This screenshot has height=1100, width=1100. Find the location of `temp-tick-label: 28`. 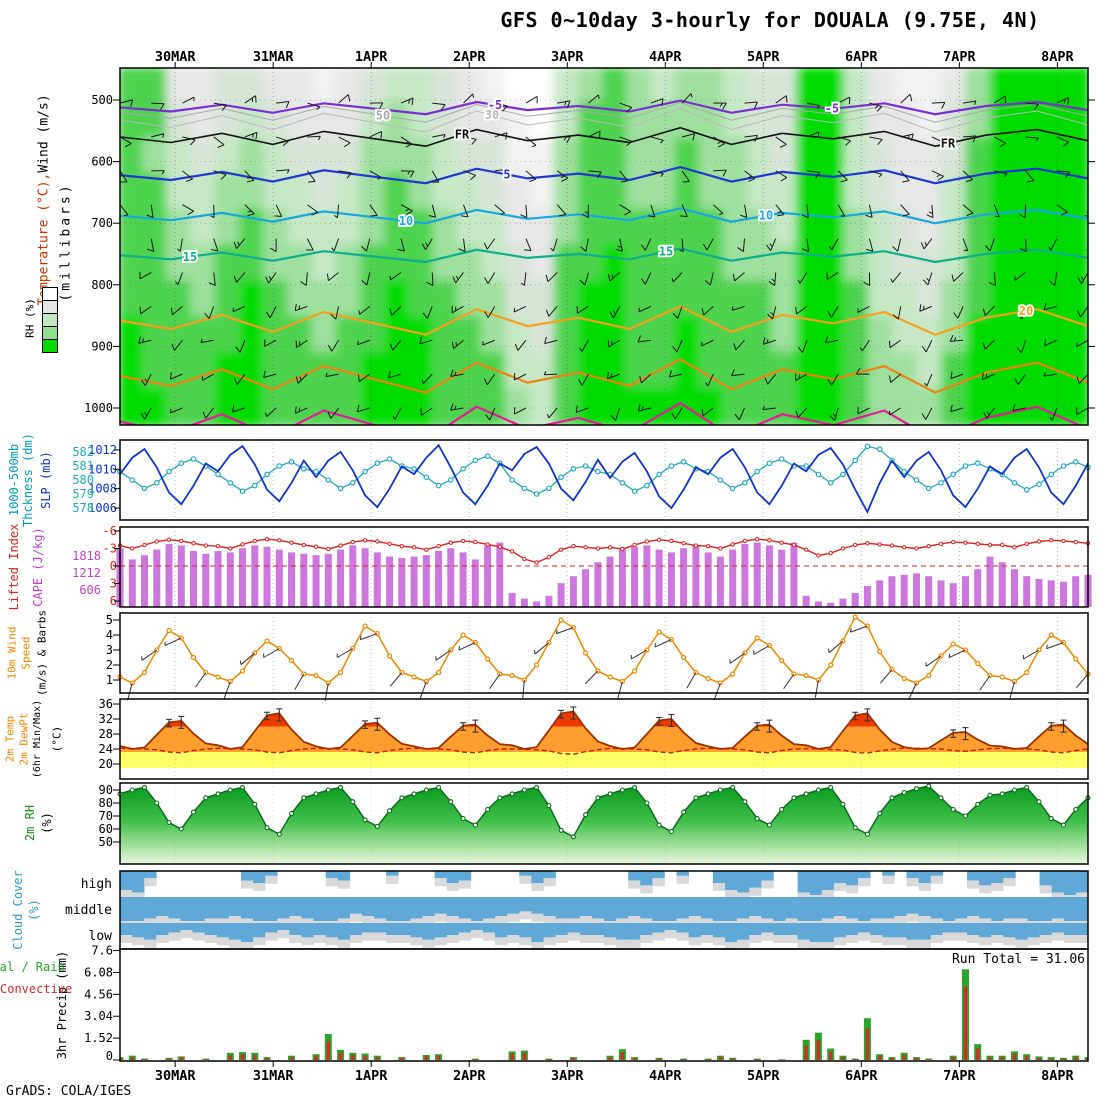

temp-tick-label: 28 is located at coordinates (106, 734).